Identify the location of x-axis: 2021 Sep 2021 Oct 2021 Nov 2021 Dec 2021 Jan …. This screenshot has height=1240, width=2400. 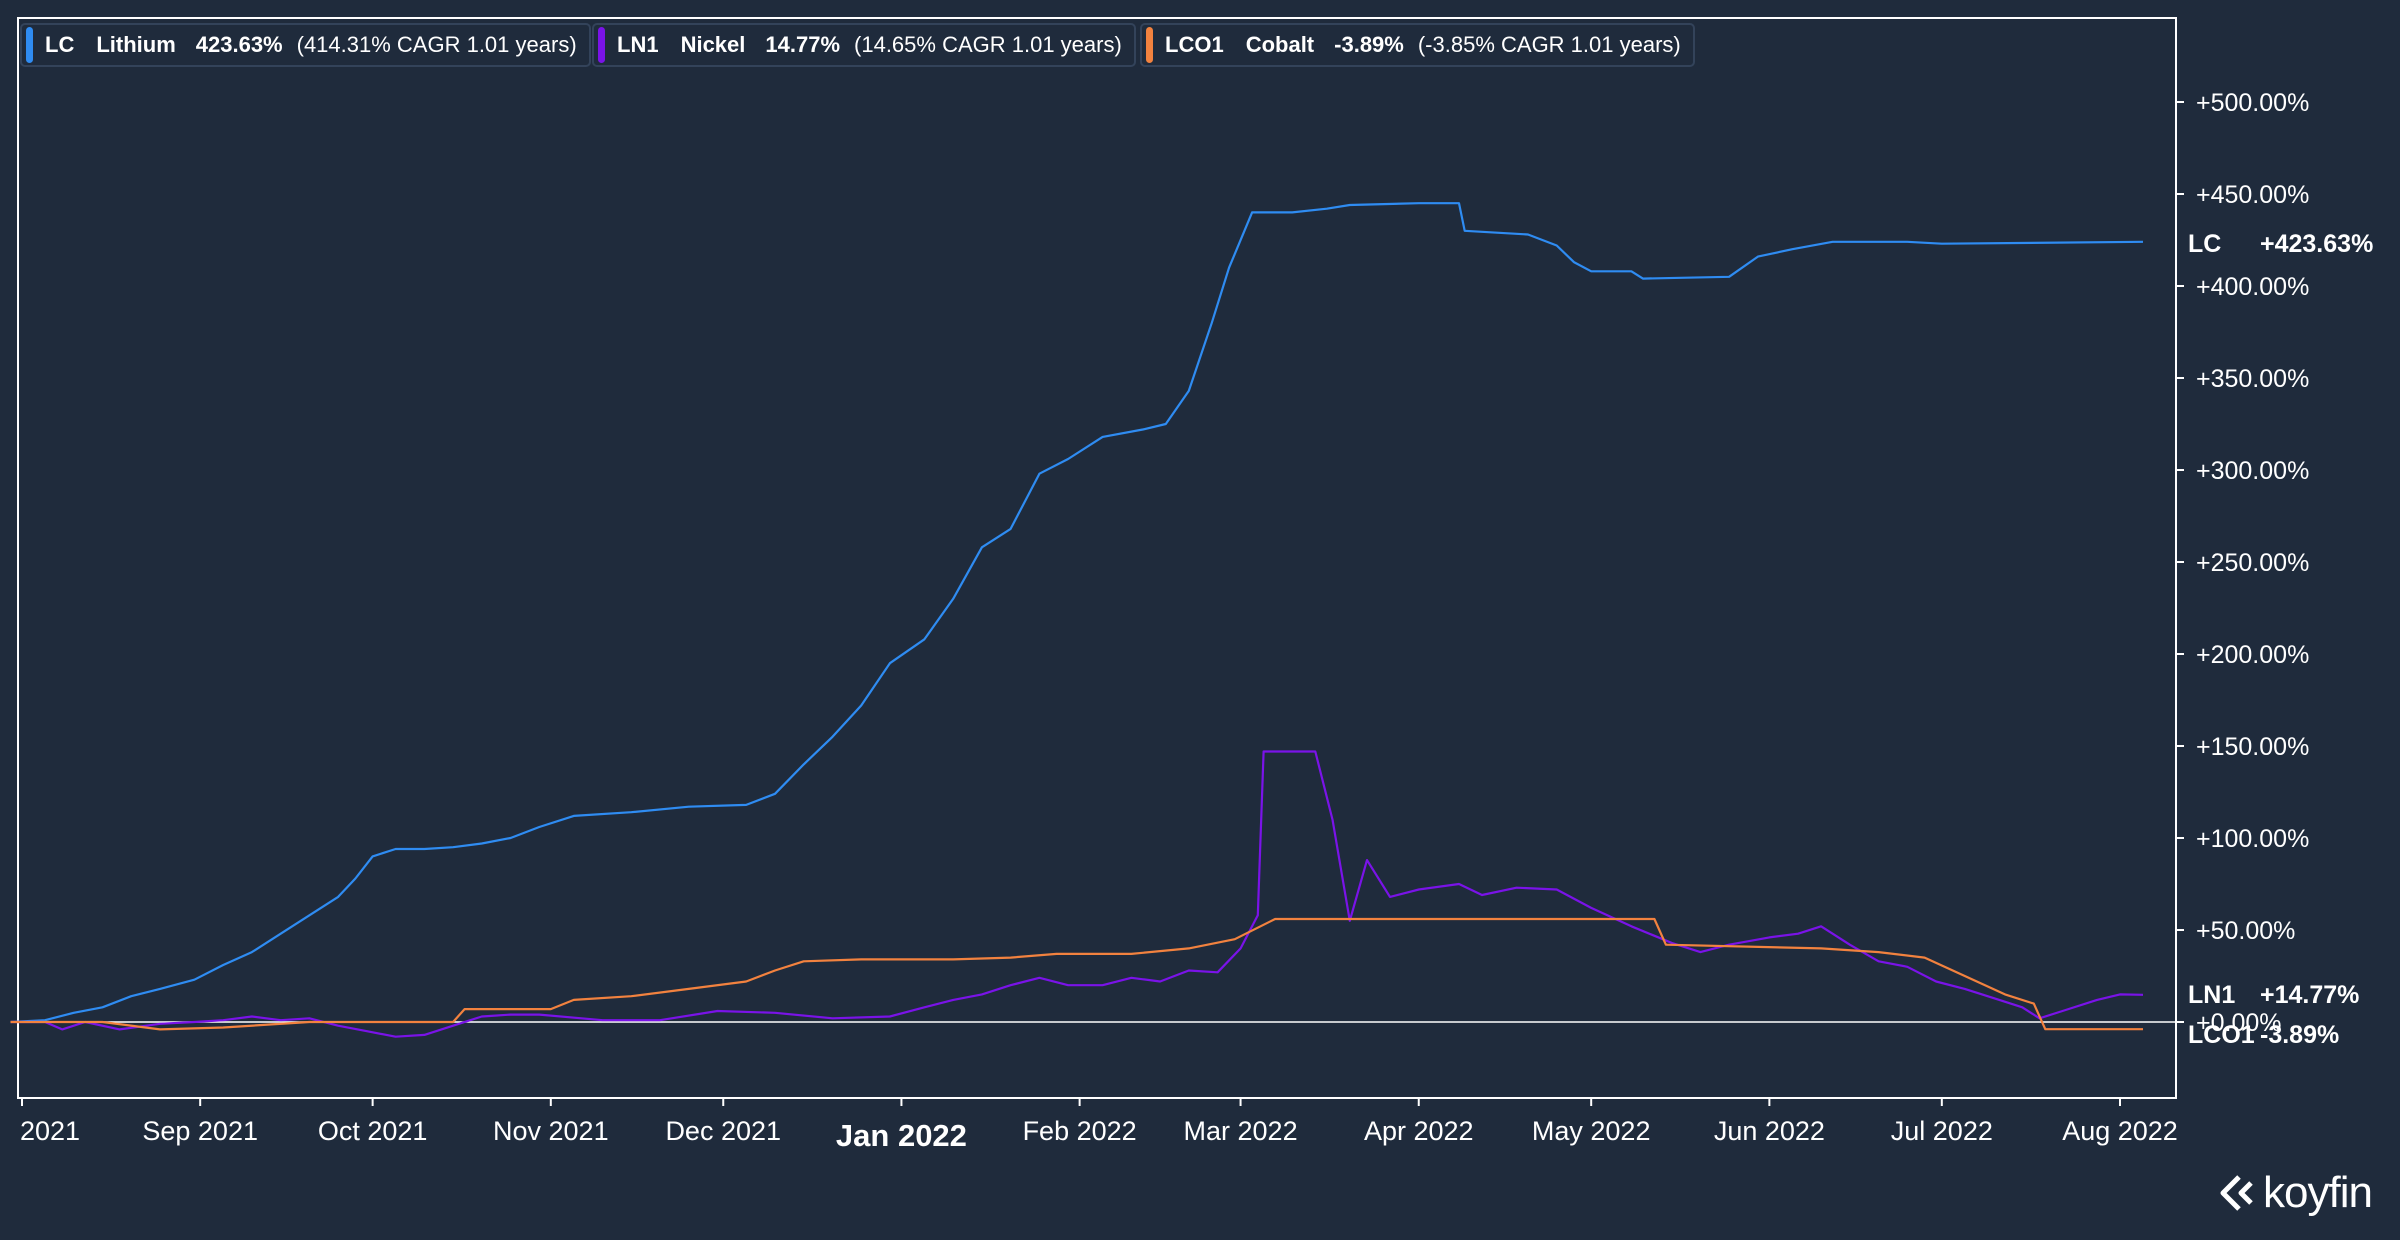
(1099, 1125).